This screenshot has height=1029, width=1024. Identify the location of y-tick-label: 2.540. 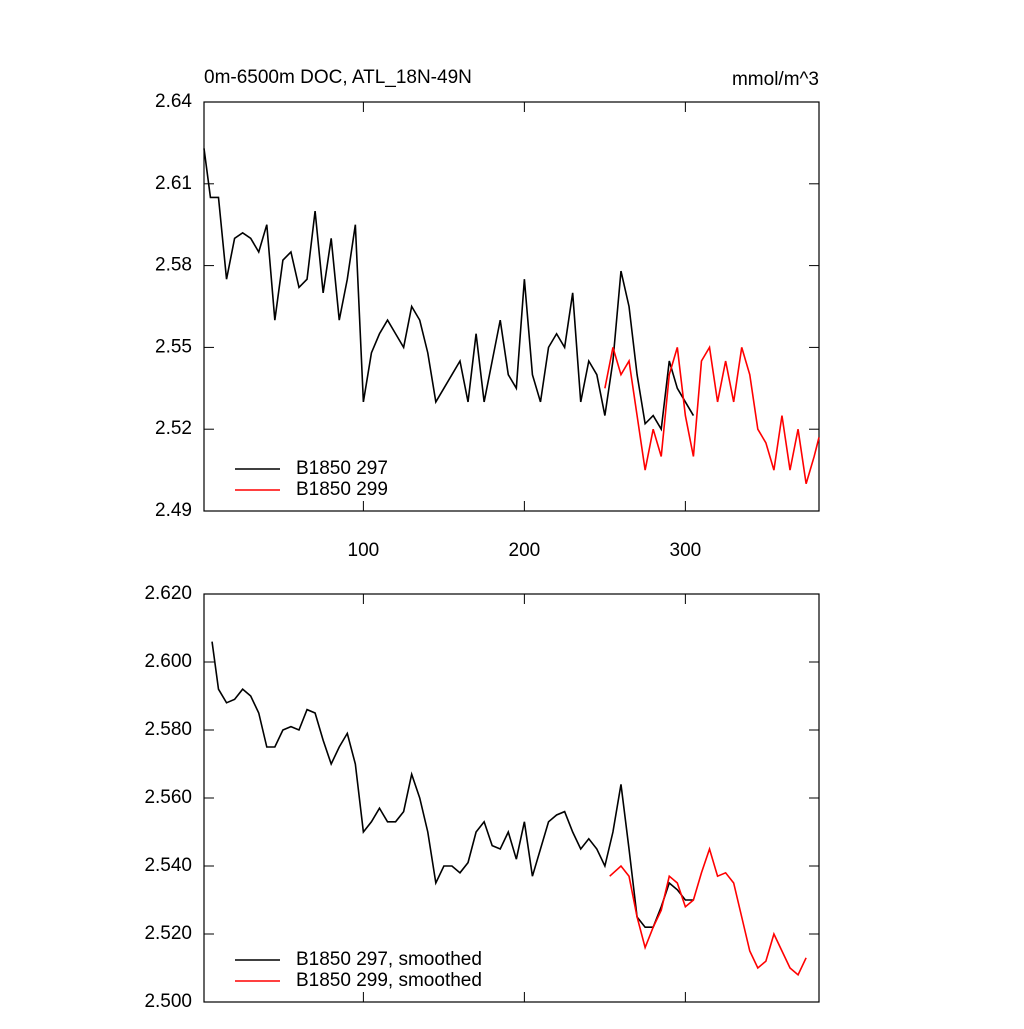
(168, 865).